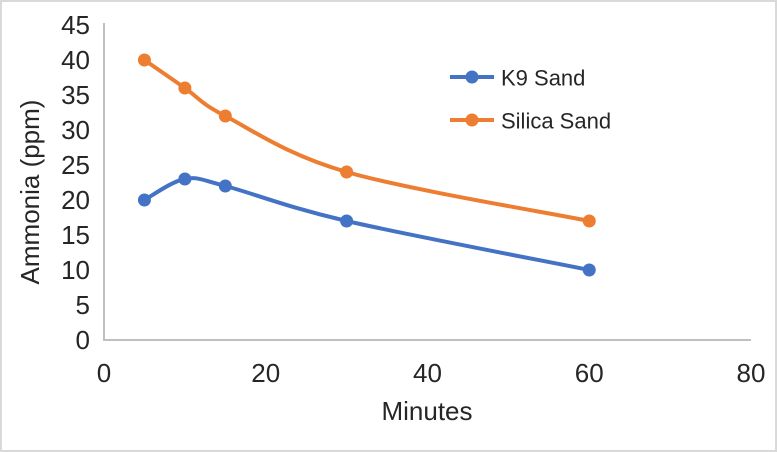 This screenshot has width=777, height=452. What do you see at coordinates (589, 270) in the screenshot?
I see `data-point-k9-sand-x60` at bounding box center [589, 270].